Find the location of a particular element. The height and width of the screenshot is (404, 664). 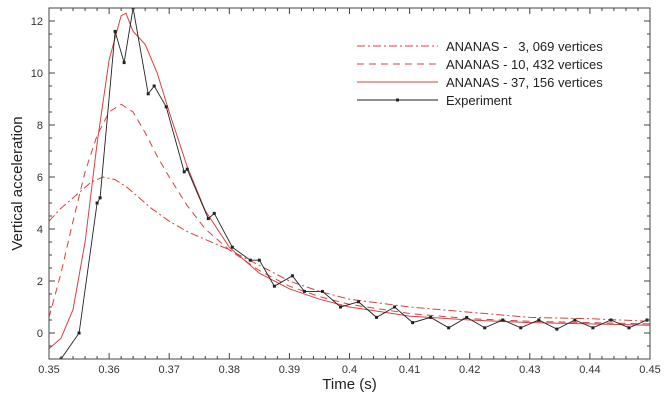

x-tick-label: 0.45 is located at coordinates (649, 370).